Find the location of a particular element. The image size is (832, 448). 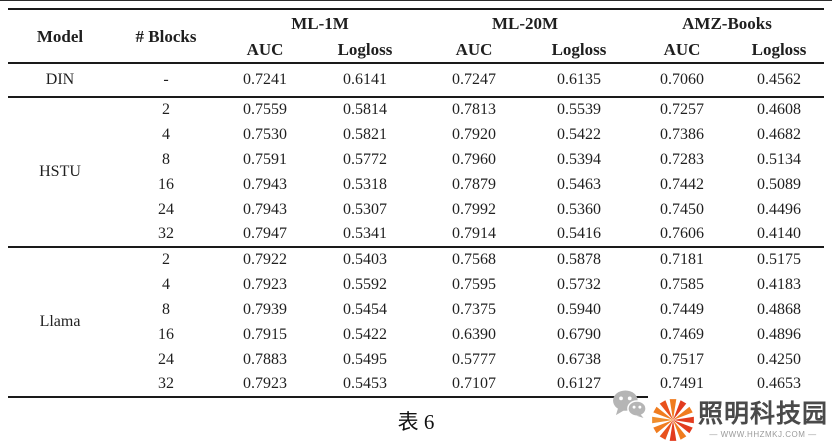

metric-cell: 0.7107 is located at coordinates (474, 383).